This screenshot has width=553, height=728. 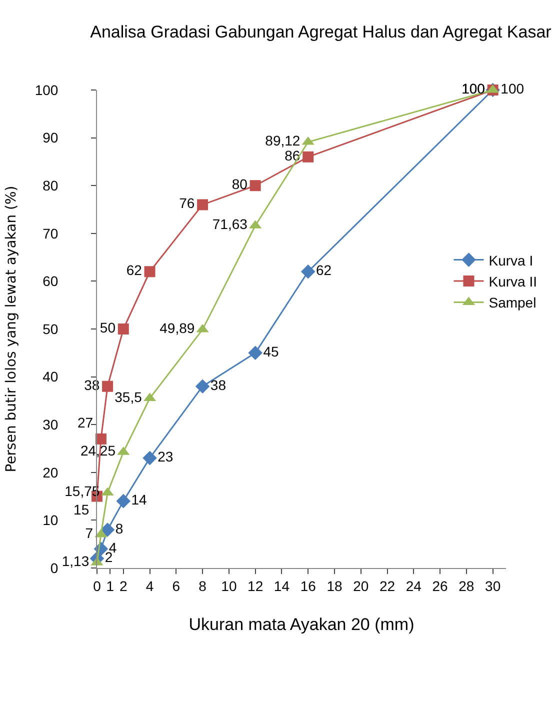 What do you see at coordinates (50, 472) in the screenshot?
I see `y-tick-label: 20` at bounding box center [50, 472].